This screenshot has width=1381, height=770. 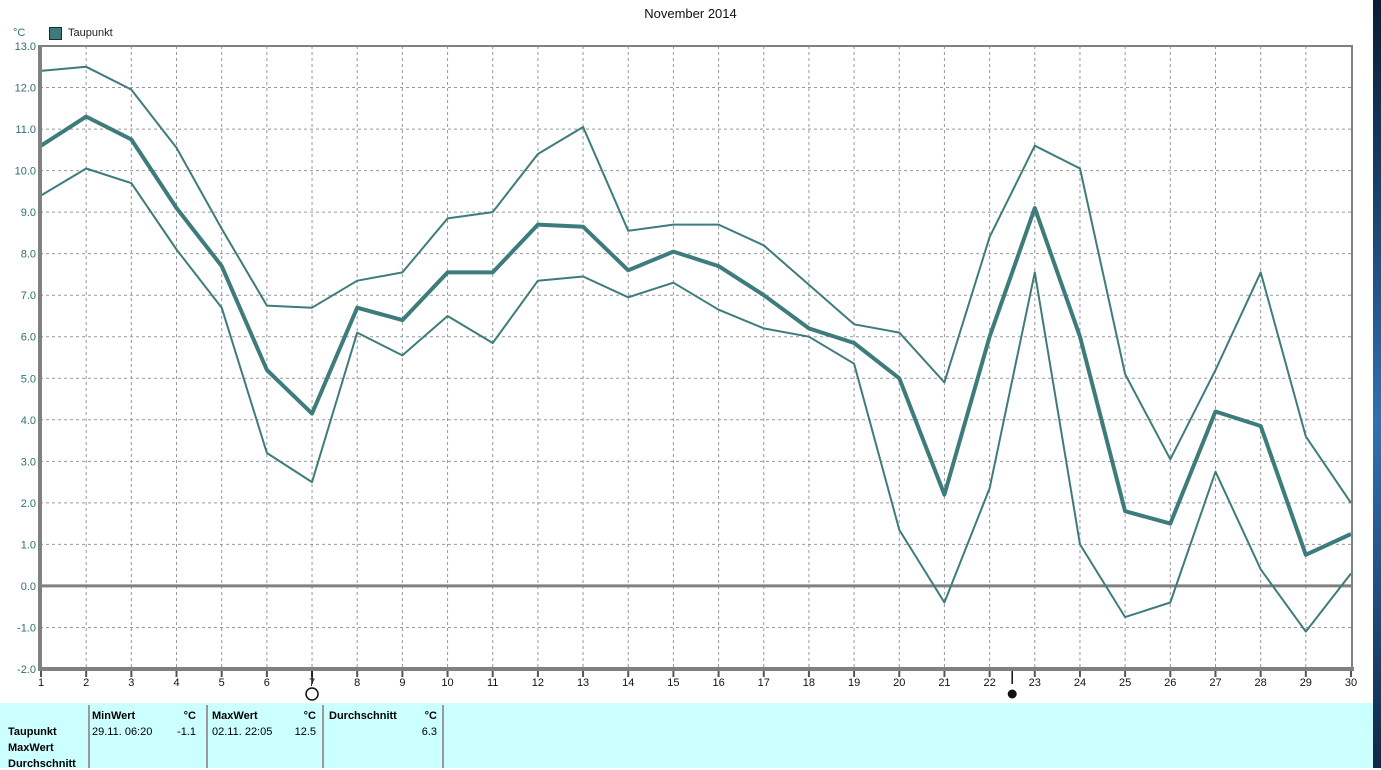 I want to click on chart-title: November 2014, so click(x=690, y=13).